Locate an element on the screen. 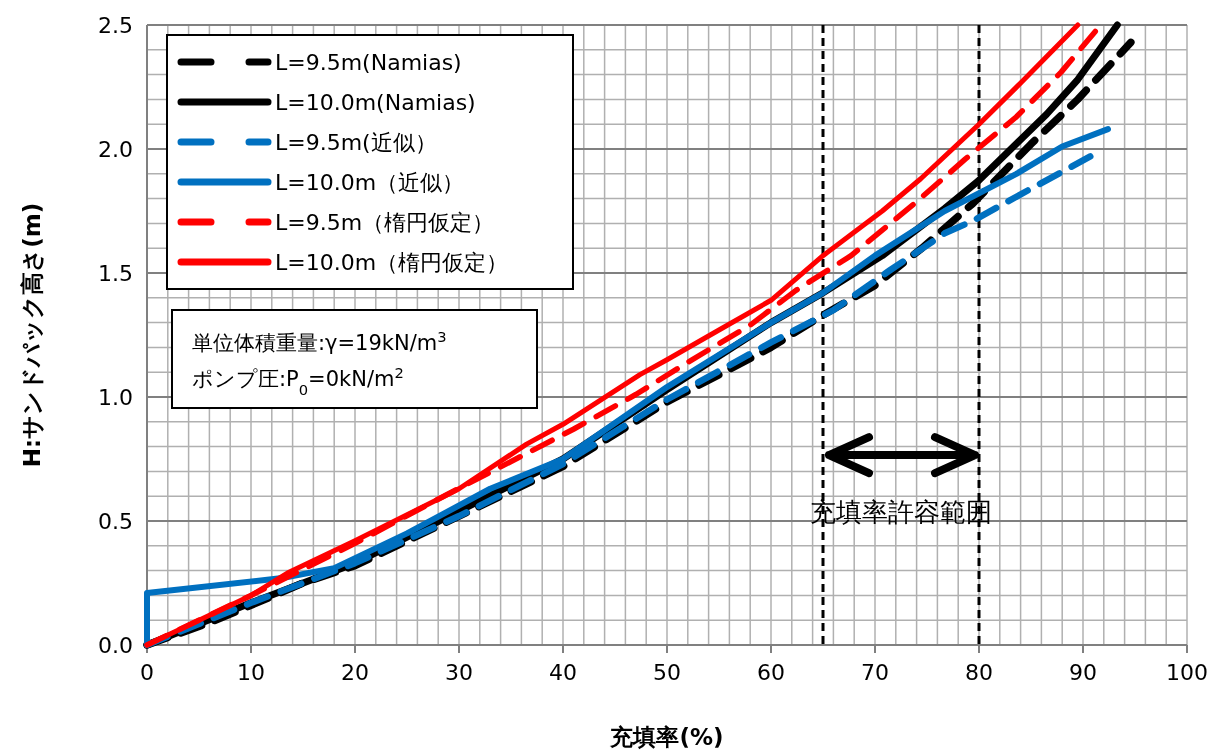 The image size is (1214, 753). x-tick-label: 60 is located at coordinates (771, 672).